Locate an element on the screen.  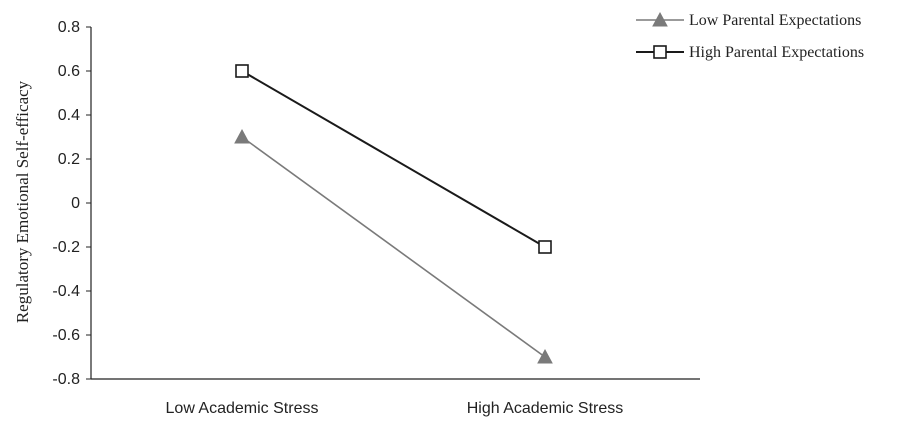
y-tick-label: 0.6 is located at coordinates (69, 71).